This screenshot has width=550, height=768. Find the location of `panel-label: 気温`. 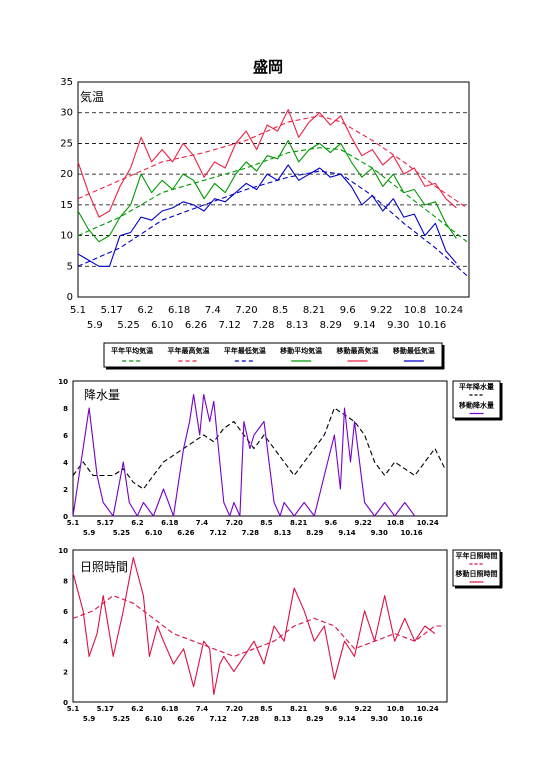

panel-label: 気温 is located at coordinates (92, 96).